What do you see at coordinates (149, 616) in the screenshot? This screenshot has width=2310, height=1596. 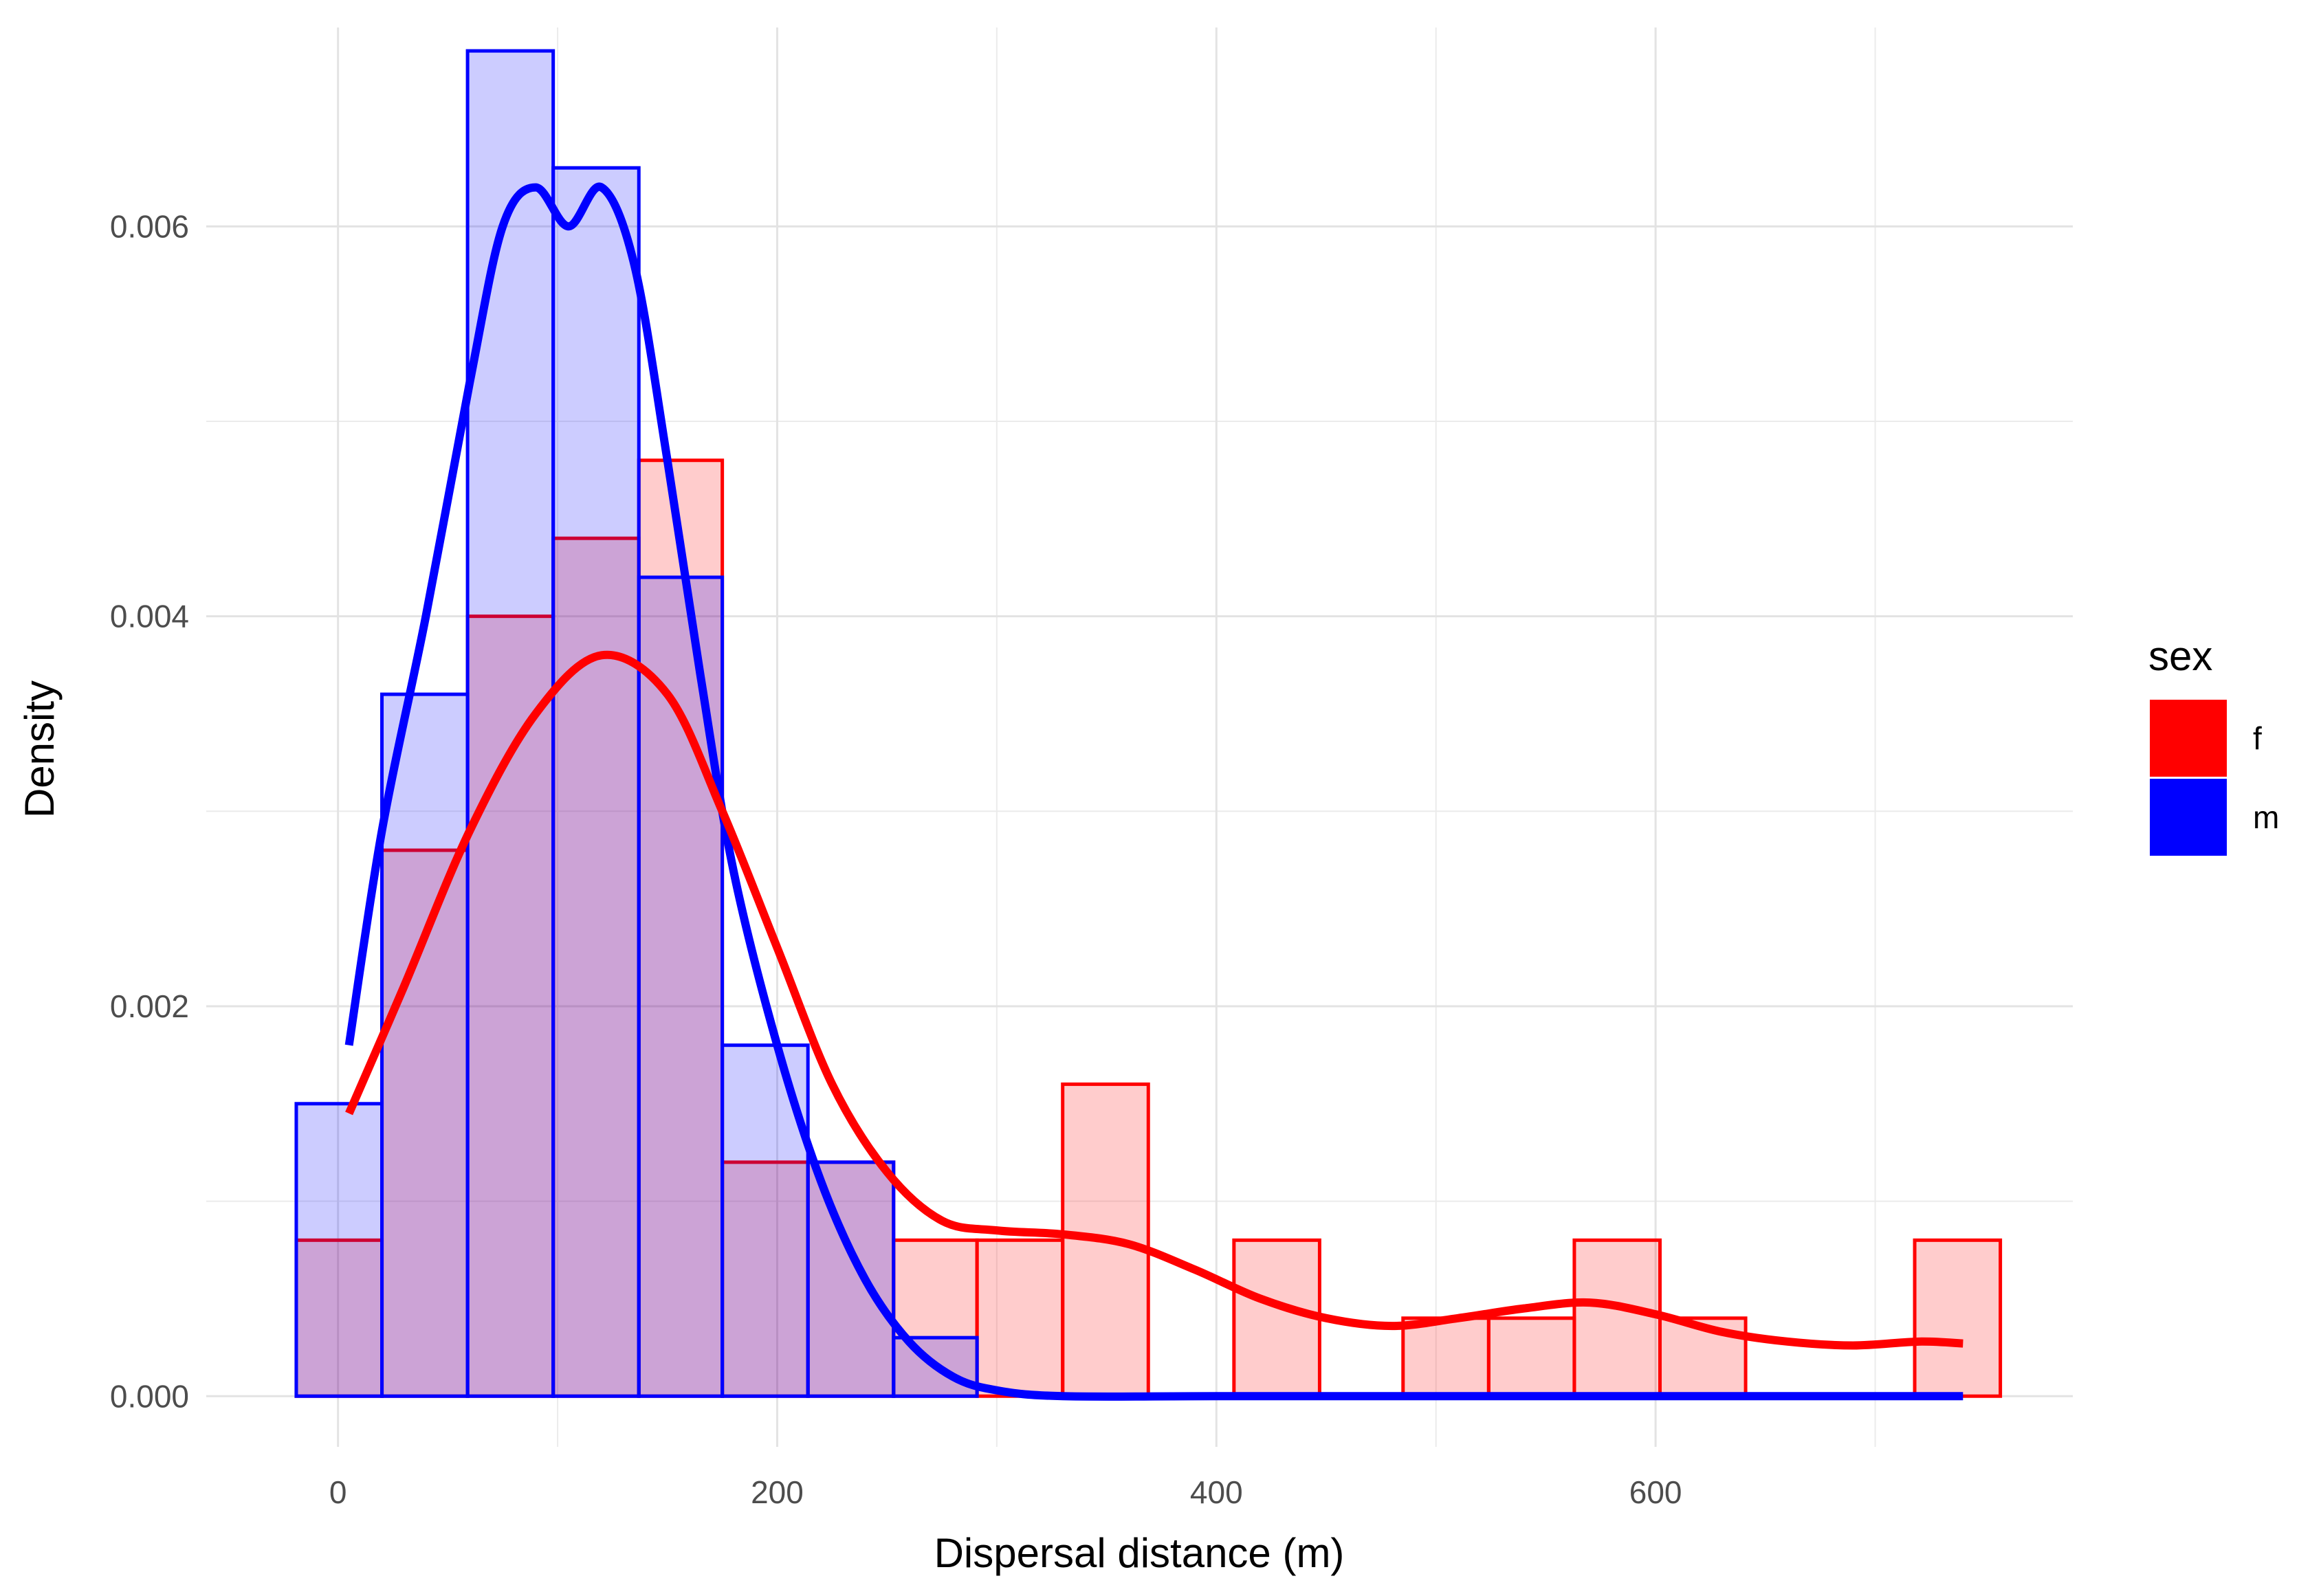 I see `y-tick-label: 0.004` at bounding box center [149, 616].